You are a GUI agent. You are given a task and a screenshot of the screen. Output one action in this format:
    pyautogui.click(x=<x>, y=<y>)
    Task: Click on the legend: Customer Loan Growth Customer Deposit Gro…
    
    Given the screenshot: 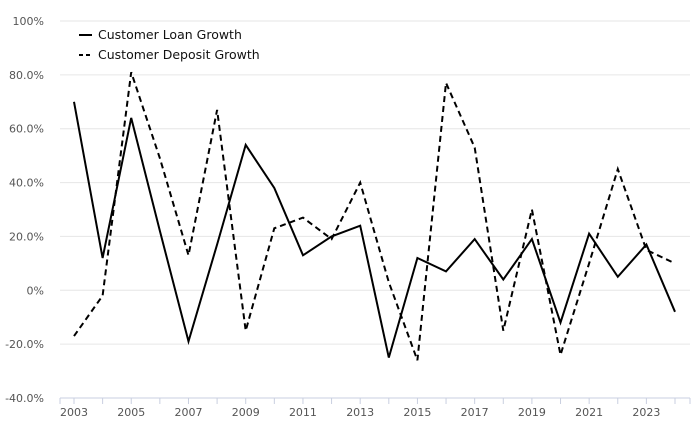 What is the action you would take?
    pyautogui.click(x=169, y=44)
    